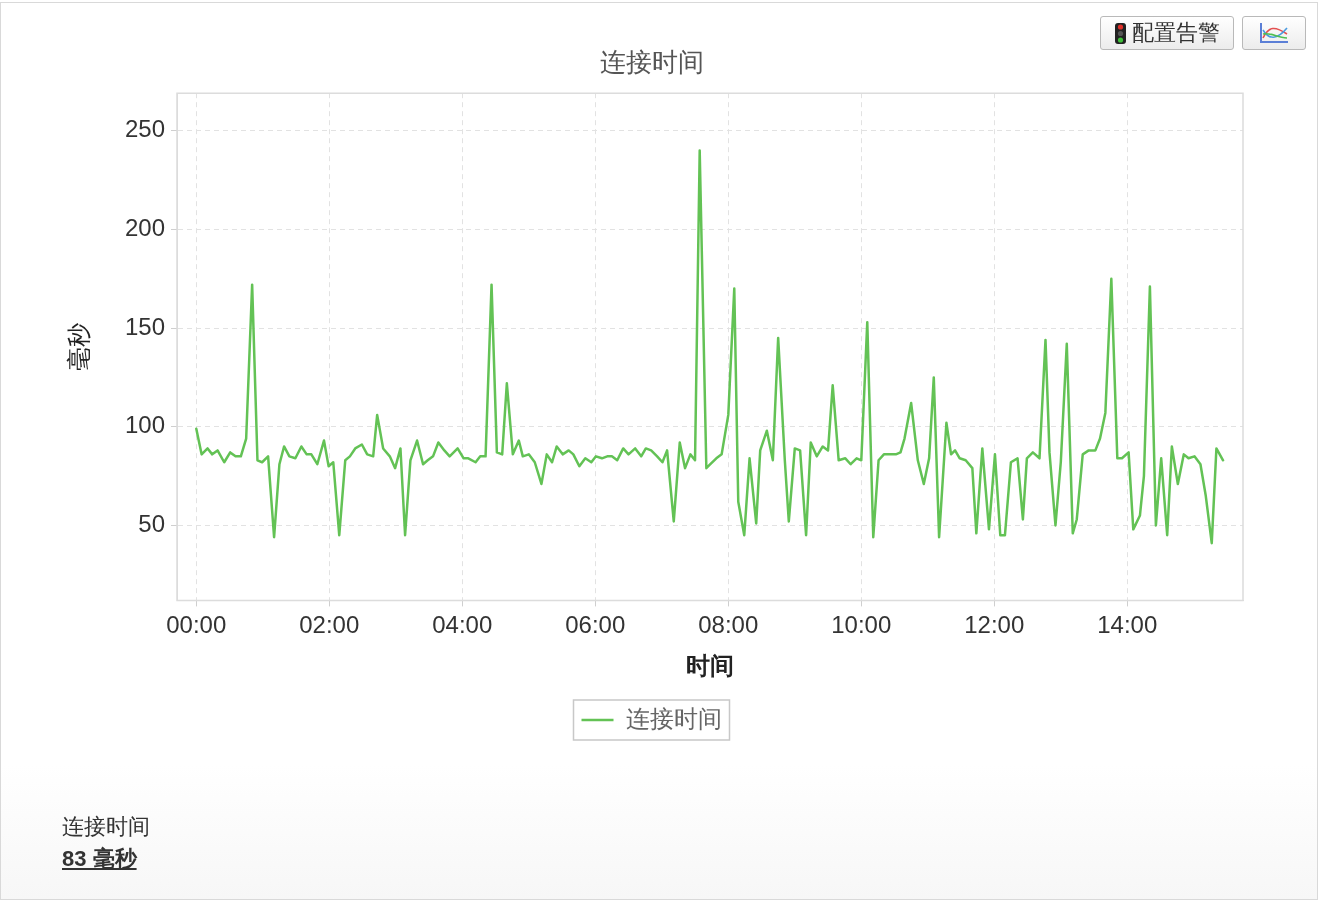 Image resolution: width=1322 pixels, height=902 pixels. What do you see at coordinates (144, 326) in the screenshot?
I see `y-tick-label: 150` at bounding box center [144, 326].